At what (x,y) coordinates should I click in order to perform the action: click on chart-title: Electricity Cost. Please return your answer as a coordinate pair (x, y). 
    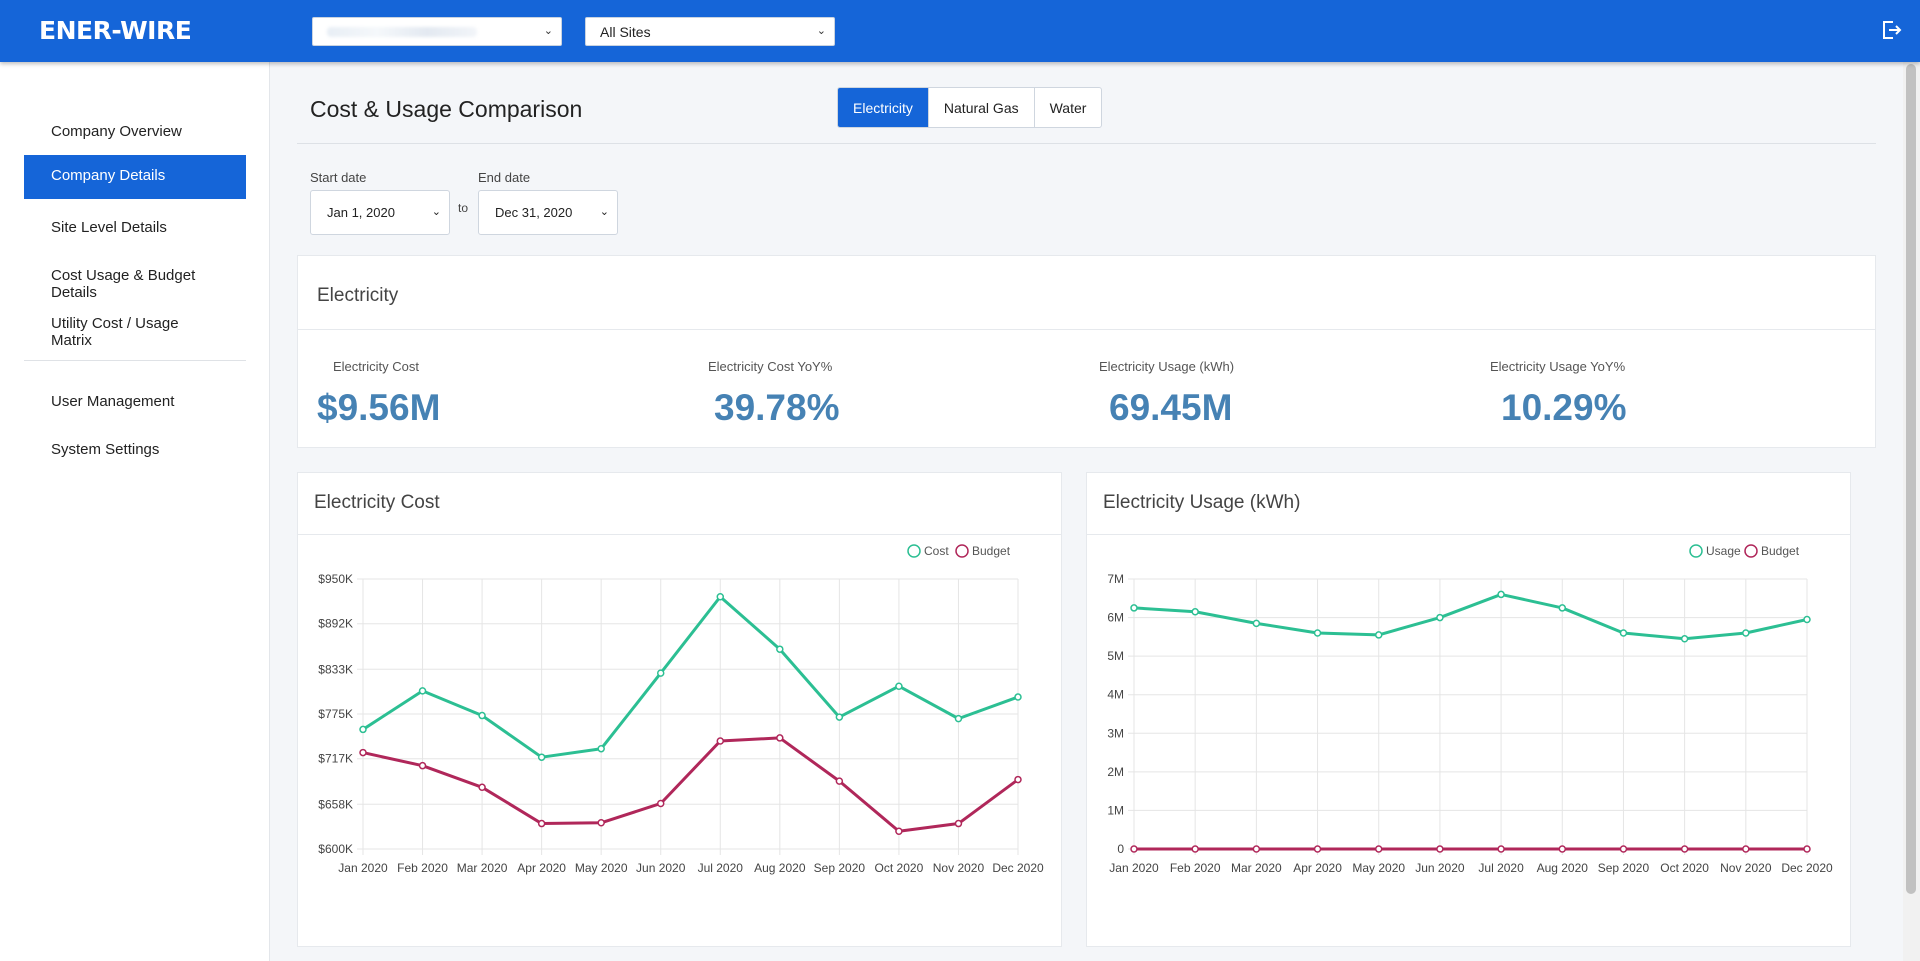
    Looking at the image, I should click on (377, 502).